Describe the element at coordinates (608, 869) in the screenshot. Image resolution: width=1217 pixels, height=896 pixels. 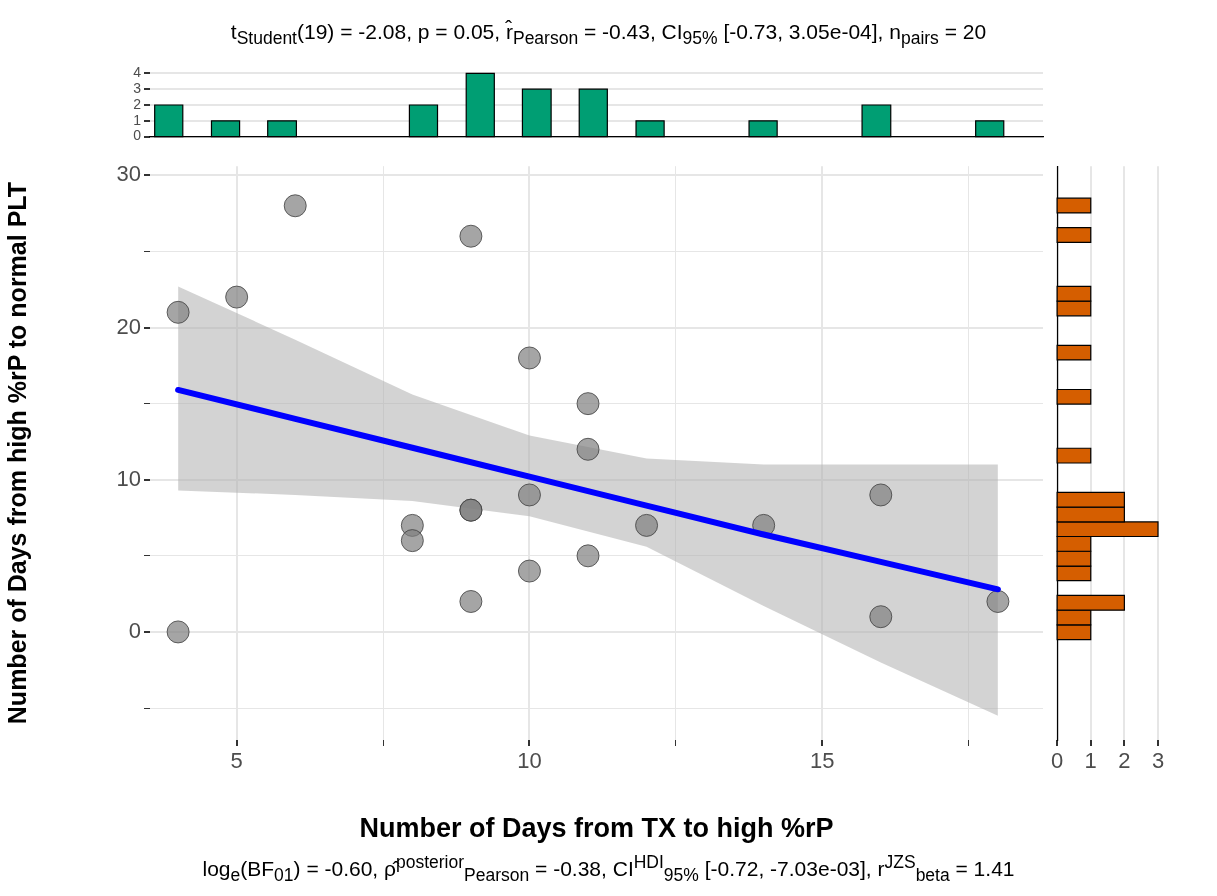
I see `text: log$_{e}$(BF$_{01}$) = -0.60, ρ̂$^{posterior}$$_{Pearson}$ = -0.38, CI$^{HDI}$$_{95%}$ [-0.72, -7.03e-03], r$^{JZS}$$_{beta}$ = 1.41` at that location.